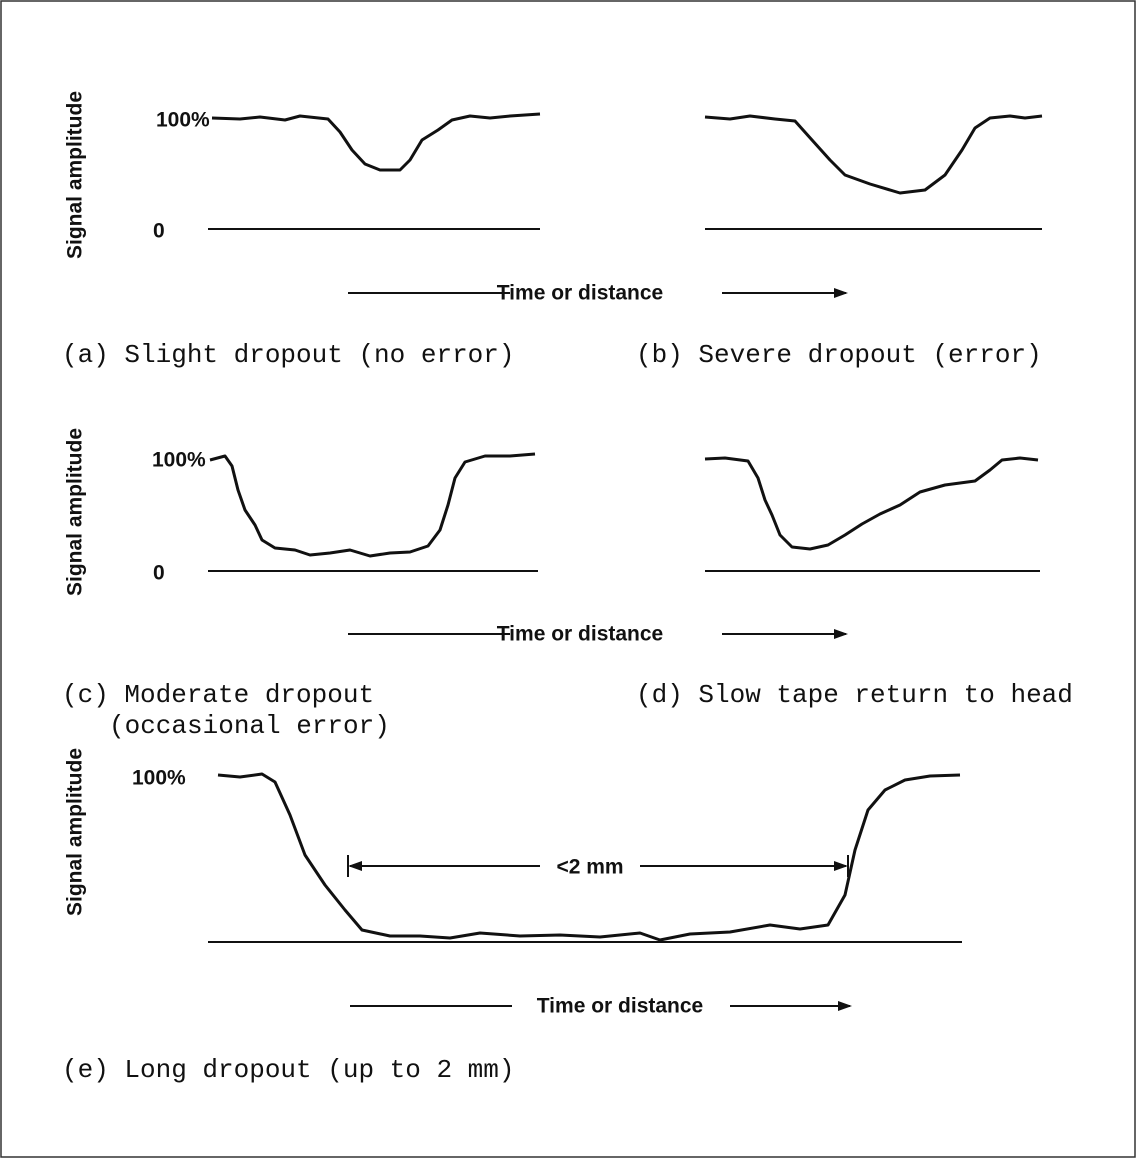 Image resolution: width=1136 pixels, height=1158 pixels. I want to click on caption: (d) Slow tape return to head, so click(854, 695).